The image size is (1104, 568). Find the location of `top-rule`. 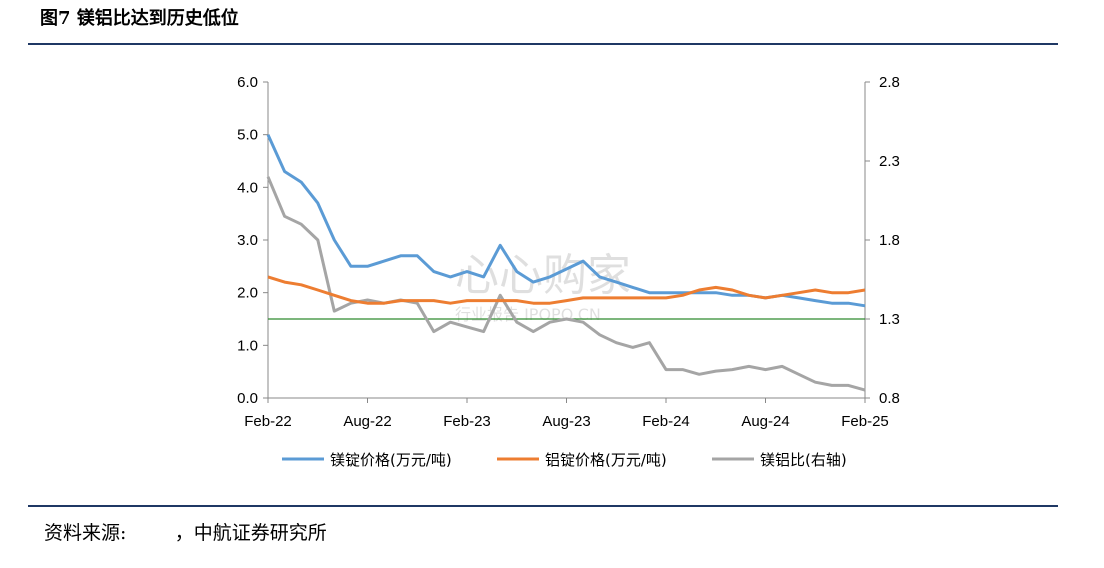

top-rule is located at coordinates (543, 44).